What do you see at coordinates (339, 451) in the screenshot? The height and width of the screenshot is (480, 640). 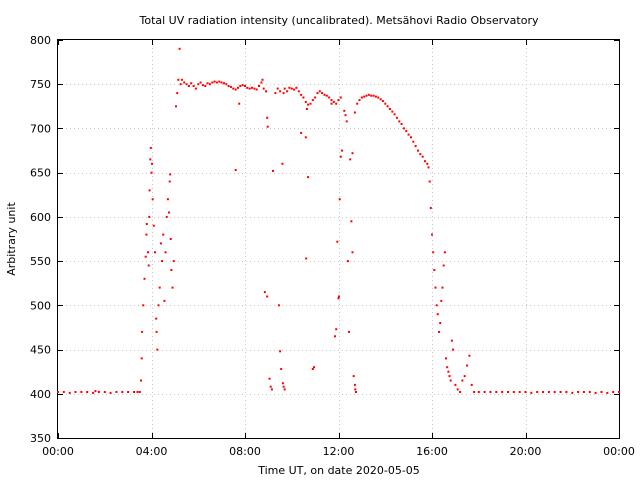 I see `x-tick-label: 12:00` at bounding box center [339, 451].